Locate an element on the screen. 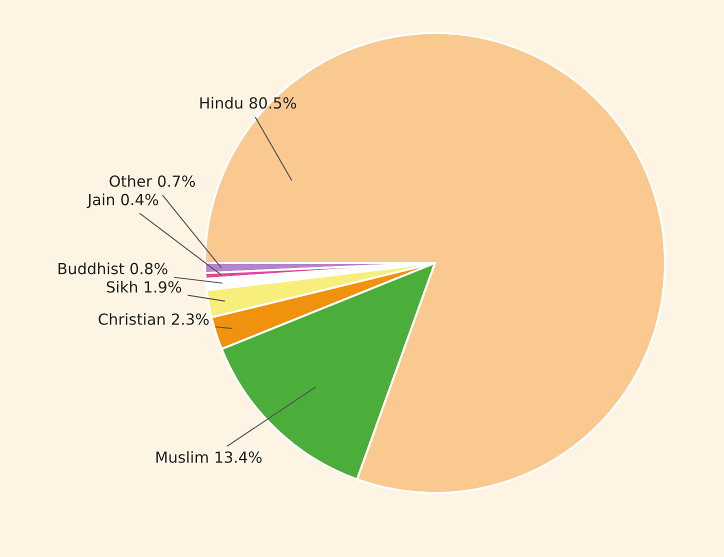 Image resolution: width=724 pixels, height=557 pixels. slice-label: Hindu 80.5% is located at coordinates (248, 102).